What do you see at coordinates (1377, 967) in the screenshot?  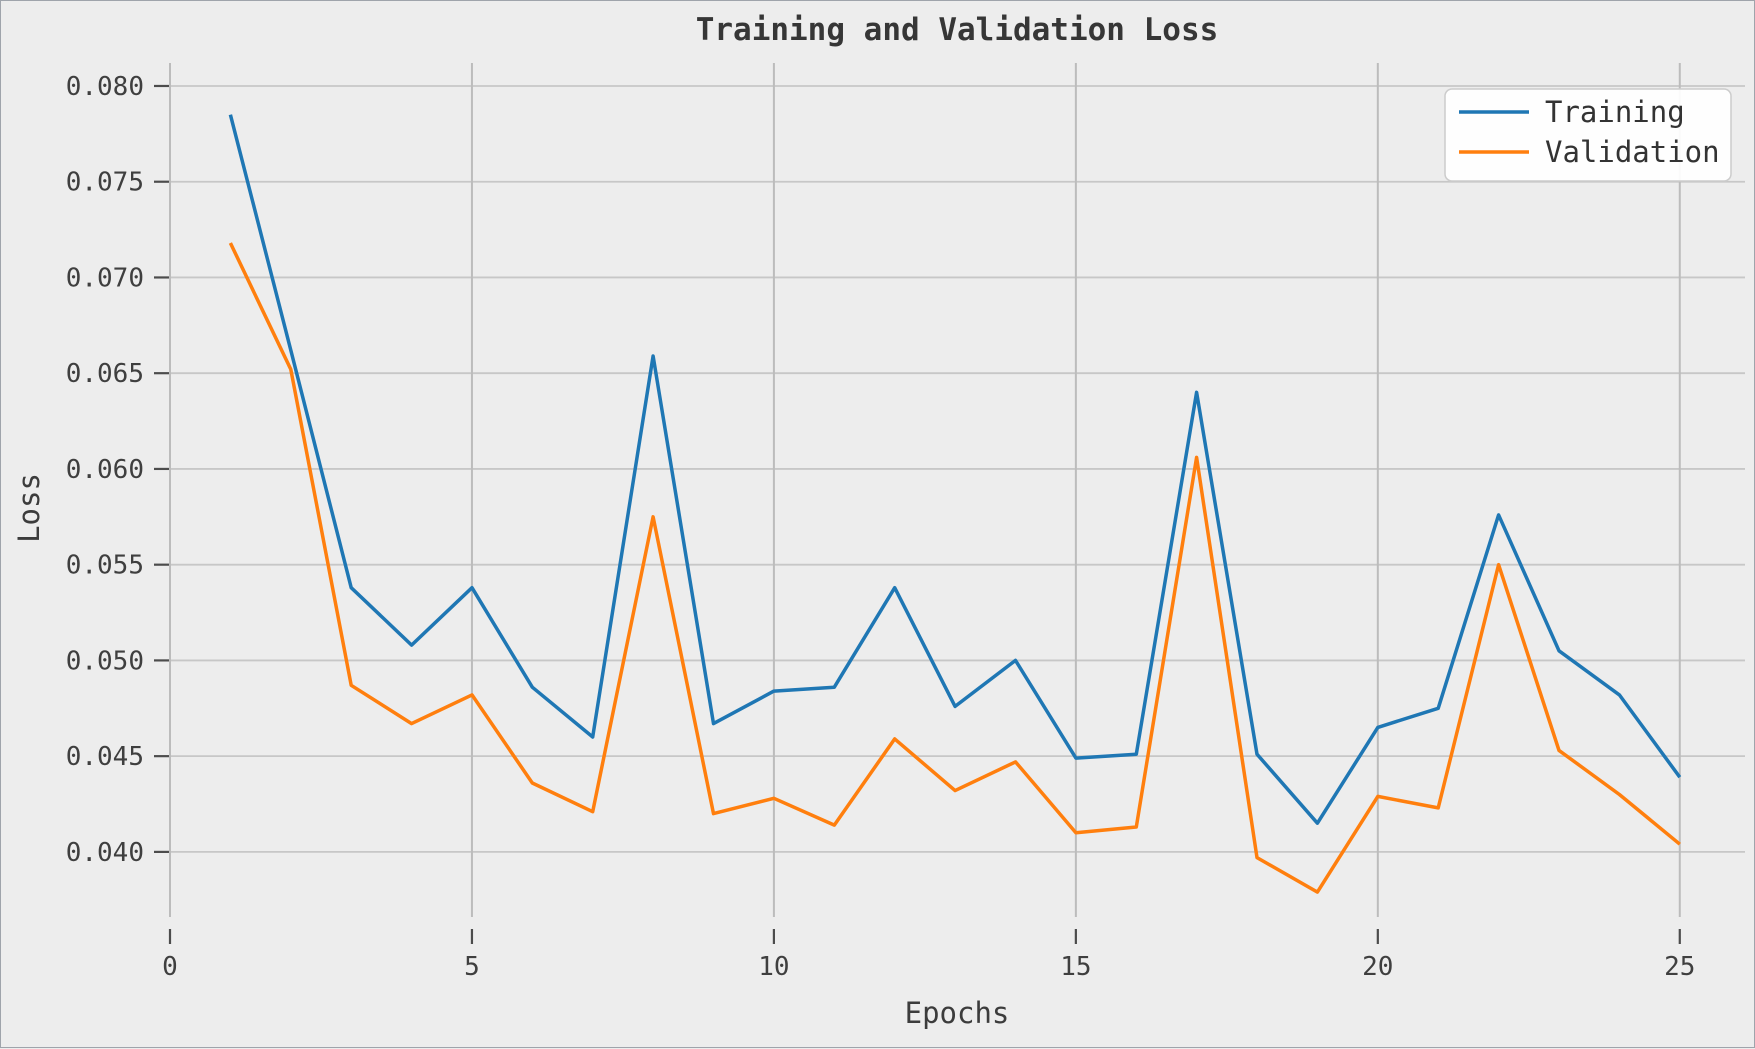 I see `x-tick-label: 20` at bounding box center [1377, 967].